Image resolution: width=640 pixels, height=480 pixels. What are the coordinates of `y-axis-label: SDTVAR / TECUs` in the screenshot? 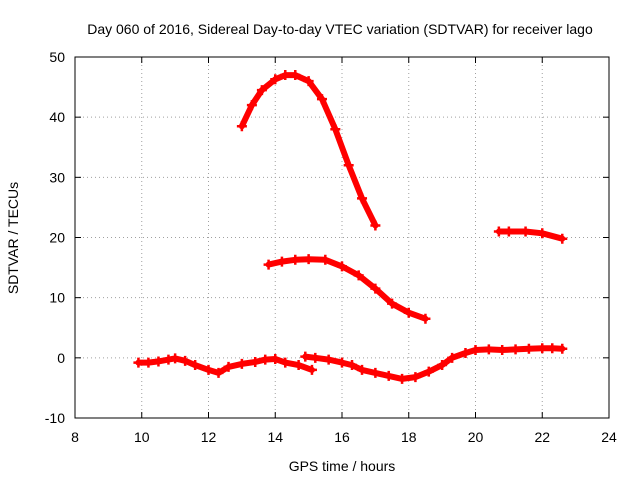 It's located at (13, 238).